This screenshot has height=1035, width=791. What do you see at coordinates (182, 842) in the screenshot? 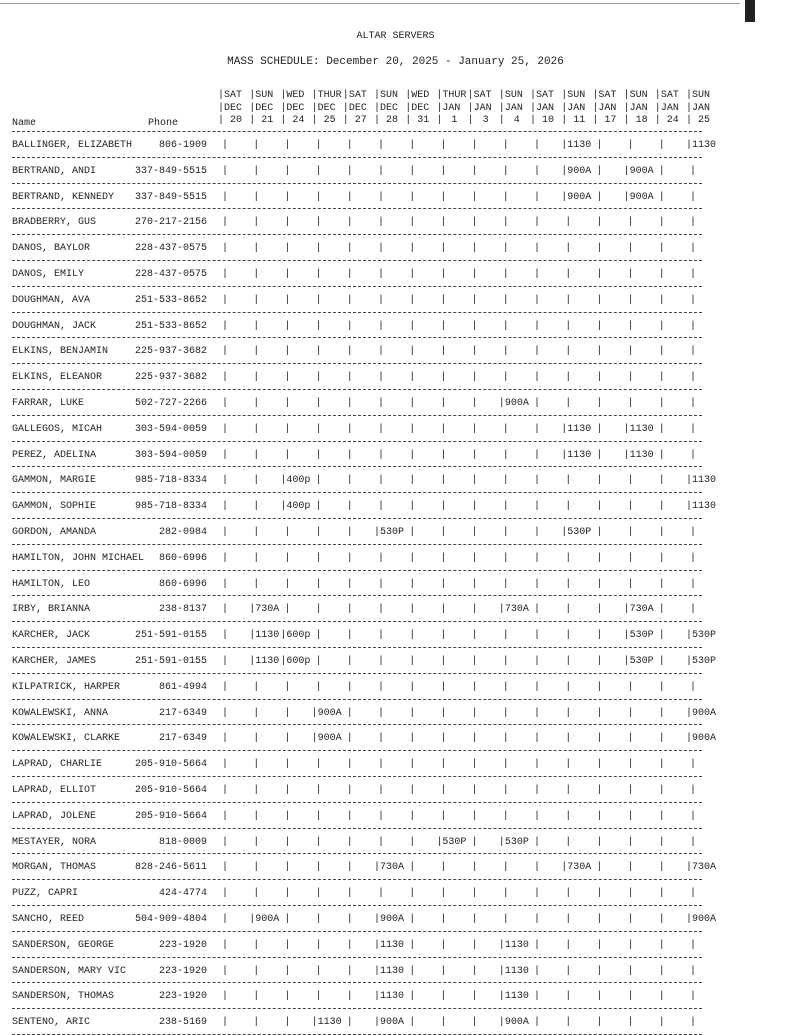
I see `server-phone: 818-0009` at bounding box center [182, 842].